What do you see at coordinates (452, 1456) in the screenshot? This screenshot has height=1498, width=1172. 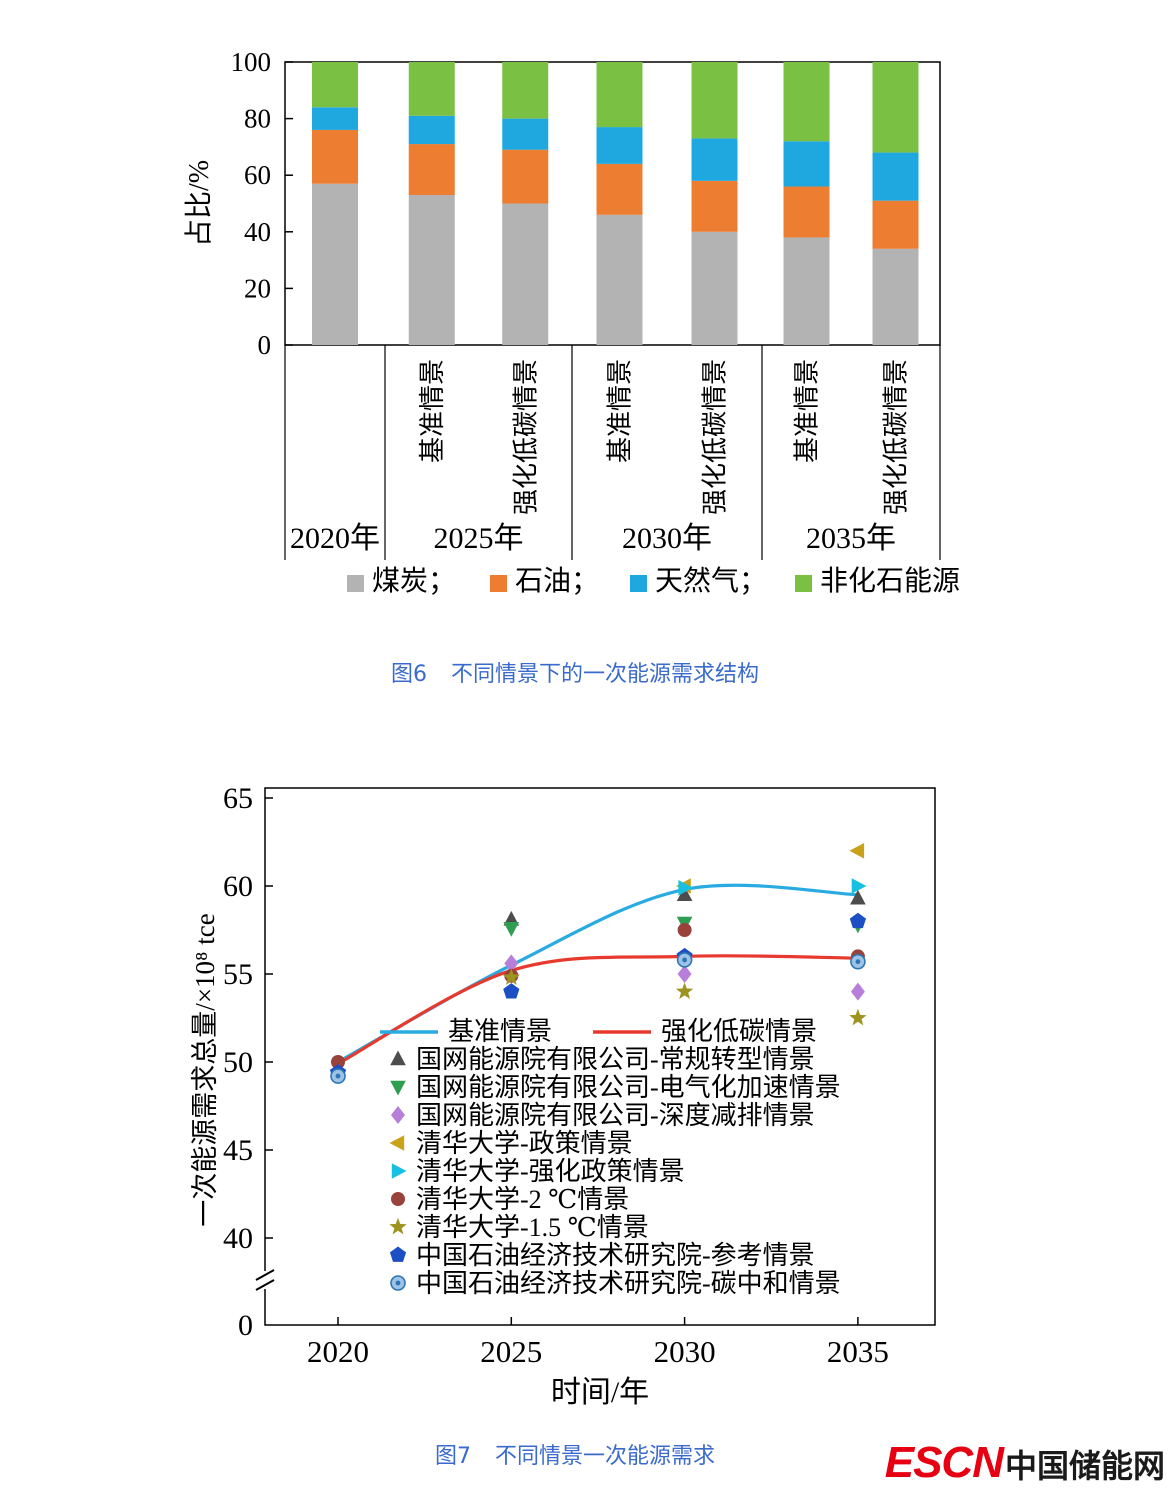 I see `figure7-caption-label: 图7` at bounding box center [452, 1456].